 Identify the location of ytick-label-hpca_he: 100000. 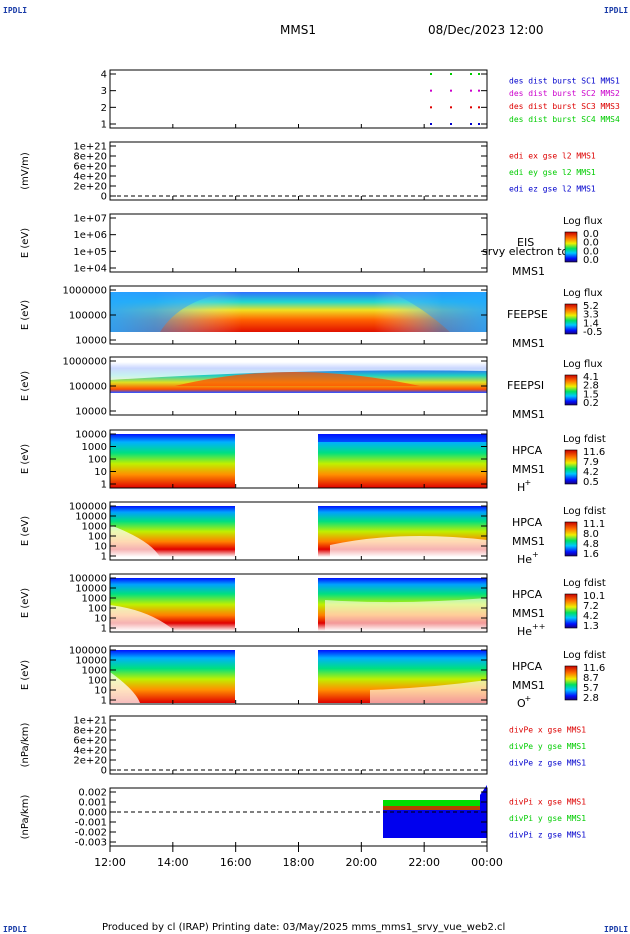
(88, 507).